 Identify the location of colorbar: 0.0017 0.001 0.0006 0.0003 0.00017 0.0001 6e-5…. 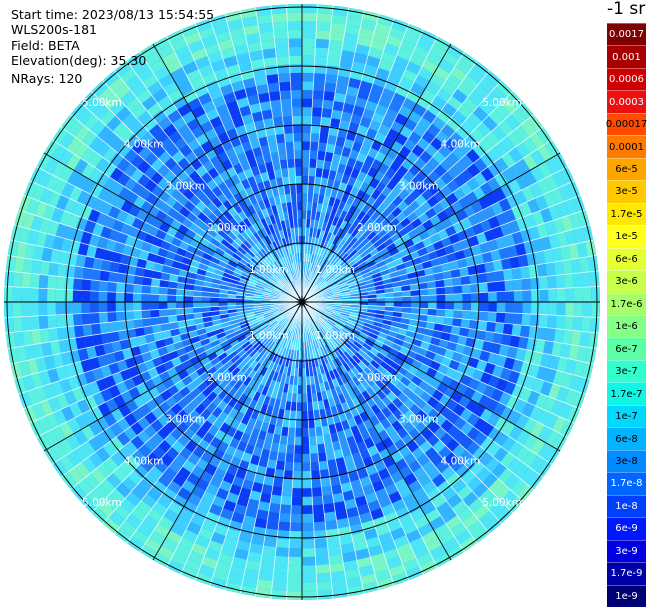
(626, 315).